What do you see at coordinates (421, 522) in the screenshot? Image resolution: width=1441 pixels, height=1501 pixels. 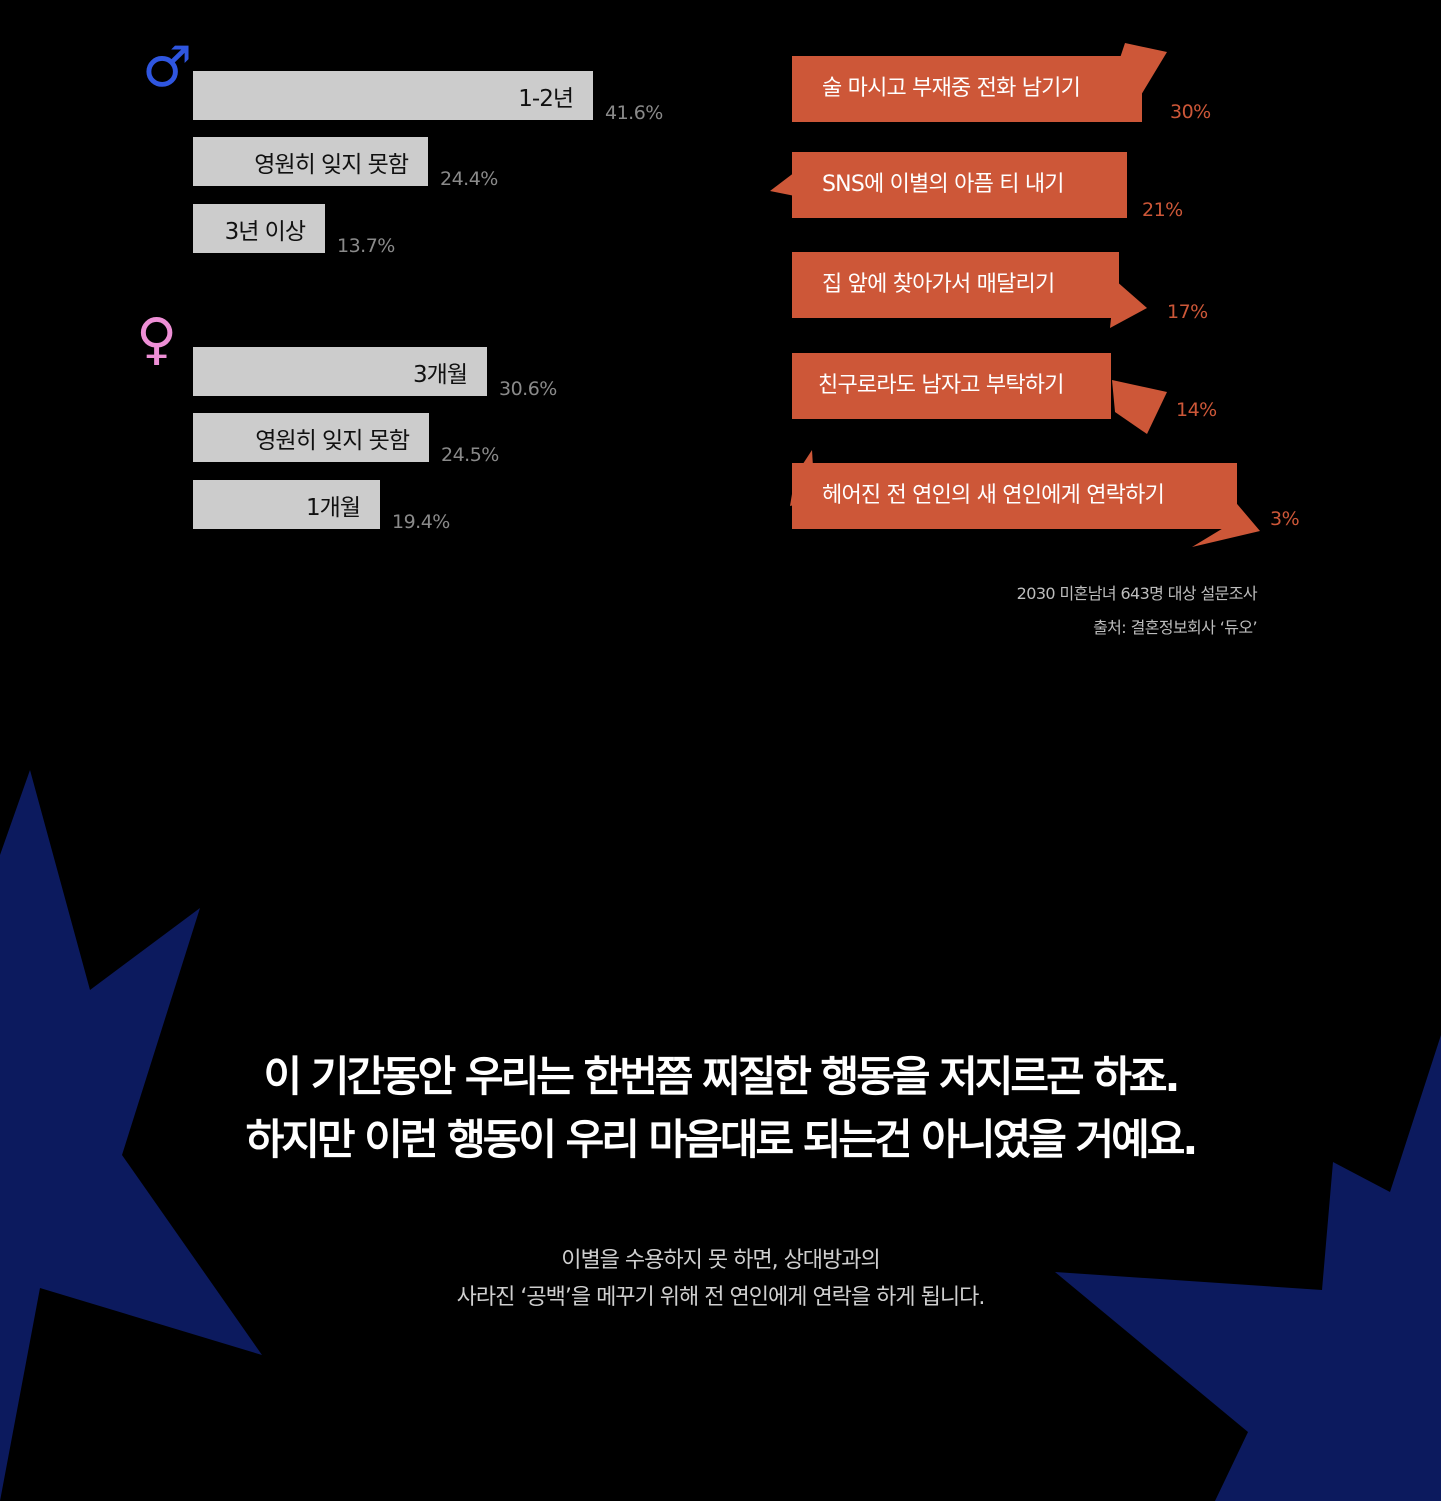 I see `female-bar-value-3: 19.4%` at bounding box center [421, 522].